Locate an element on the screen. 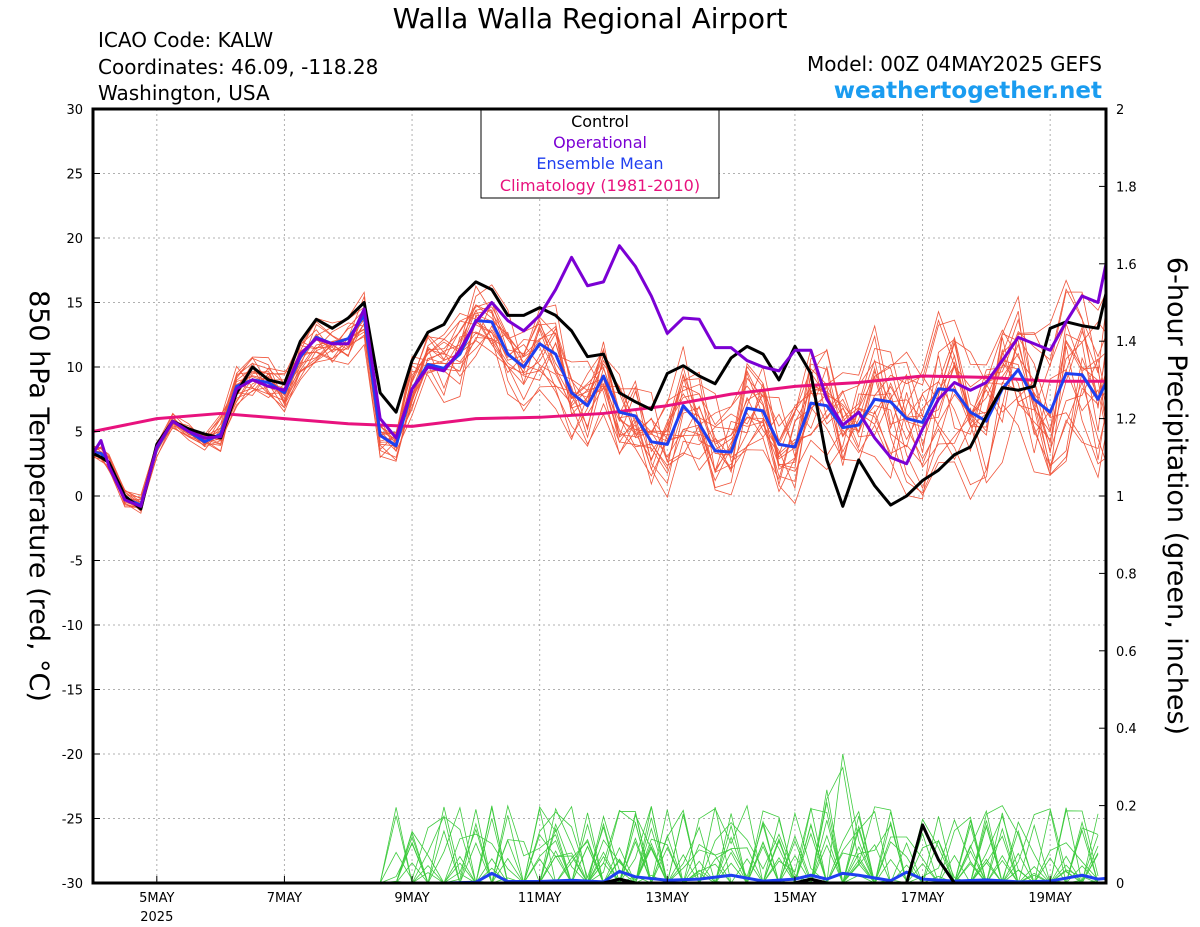  y-right-tick-label: 0.6 is located at coordinates (1126, 652).